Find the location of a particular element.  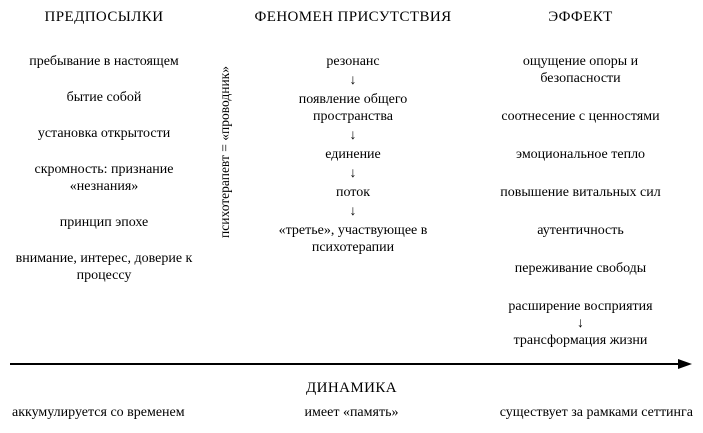

list-item: трансформация жизни is located at coordinates (580, 340).